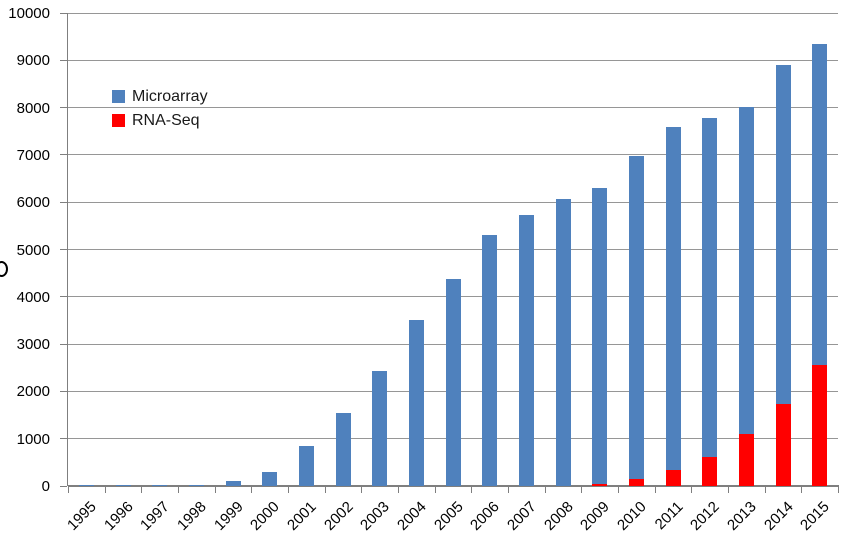 Image resolution: width=841 pixels, height=544 pixels. Describe the element at coordinates (45, 486) in the screenshot. I see `y-axis-label-0: 0` at that location.